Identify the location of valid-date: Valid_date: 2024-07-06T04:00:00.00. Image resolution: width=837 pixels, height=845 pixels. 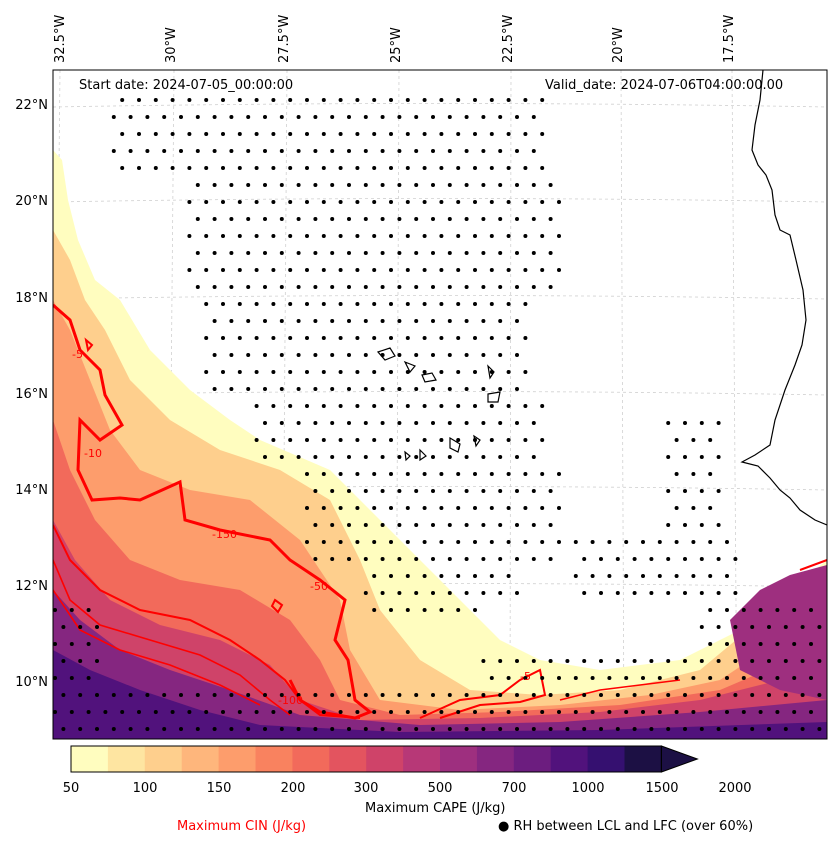
(664, 85).